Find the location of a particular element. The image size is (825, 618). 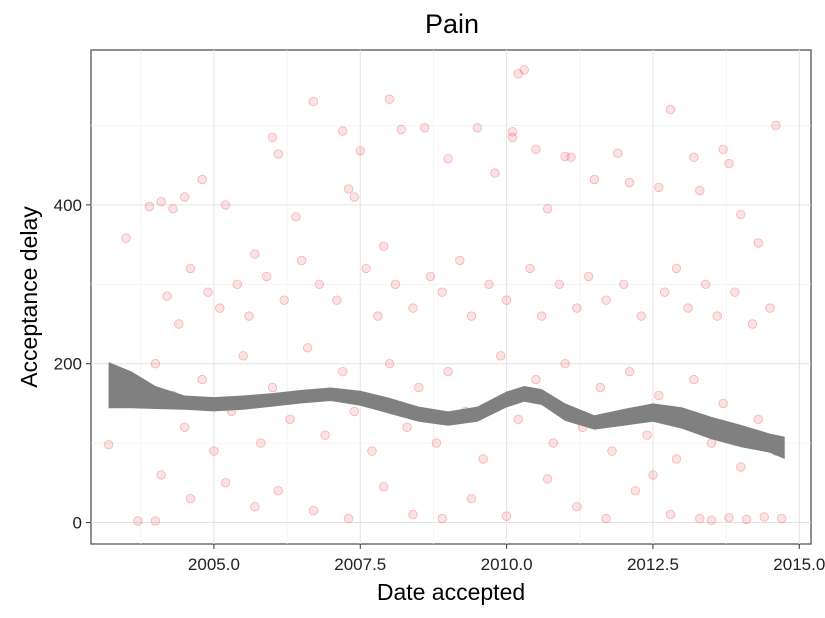

x-tick-label: 2005.0 is located at coordinates (214, 564).